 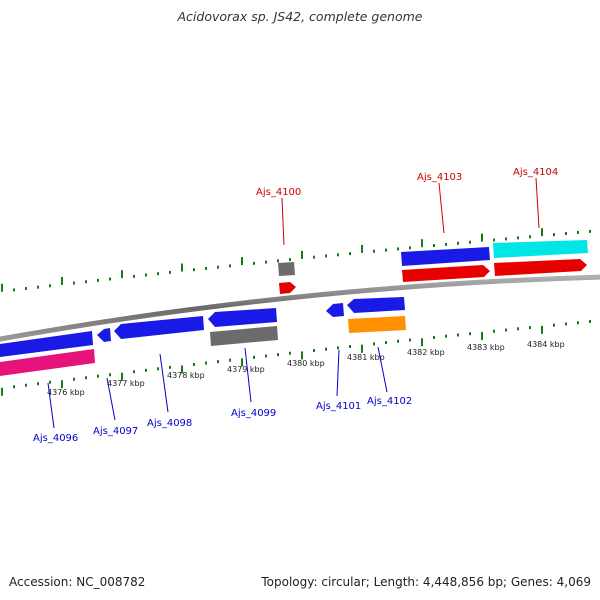 I want to click on gene-label-ajs-4098: Ajs_4098, so click(x=169, y=423).